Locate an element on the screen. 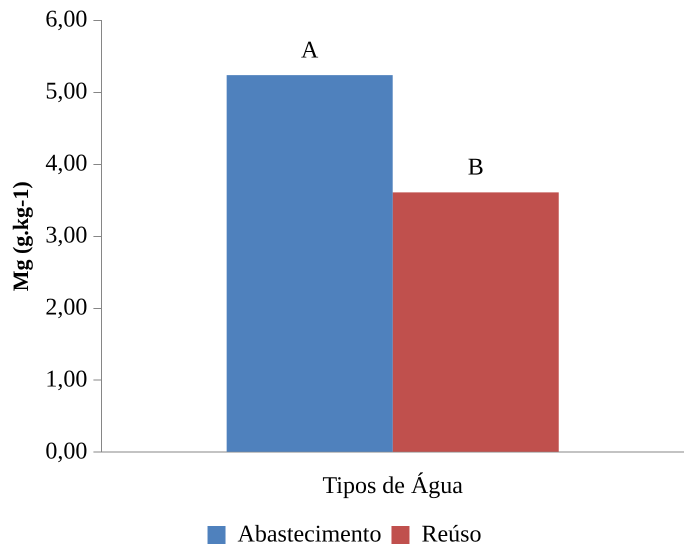 Image resolution: width=684 pixels, height=557 pixels. y-tick-label: 4,00 is located at coordinates (66, 163).